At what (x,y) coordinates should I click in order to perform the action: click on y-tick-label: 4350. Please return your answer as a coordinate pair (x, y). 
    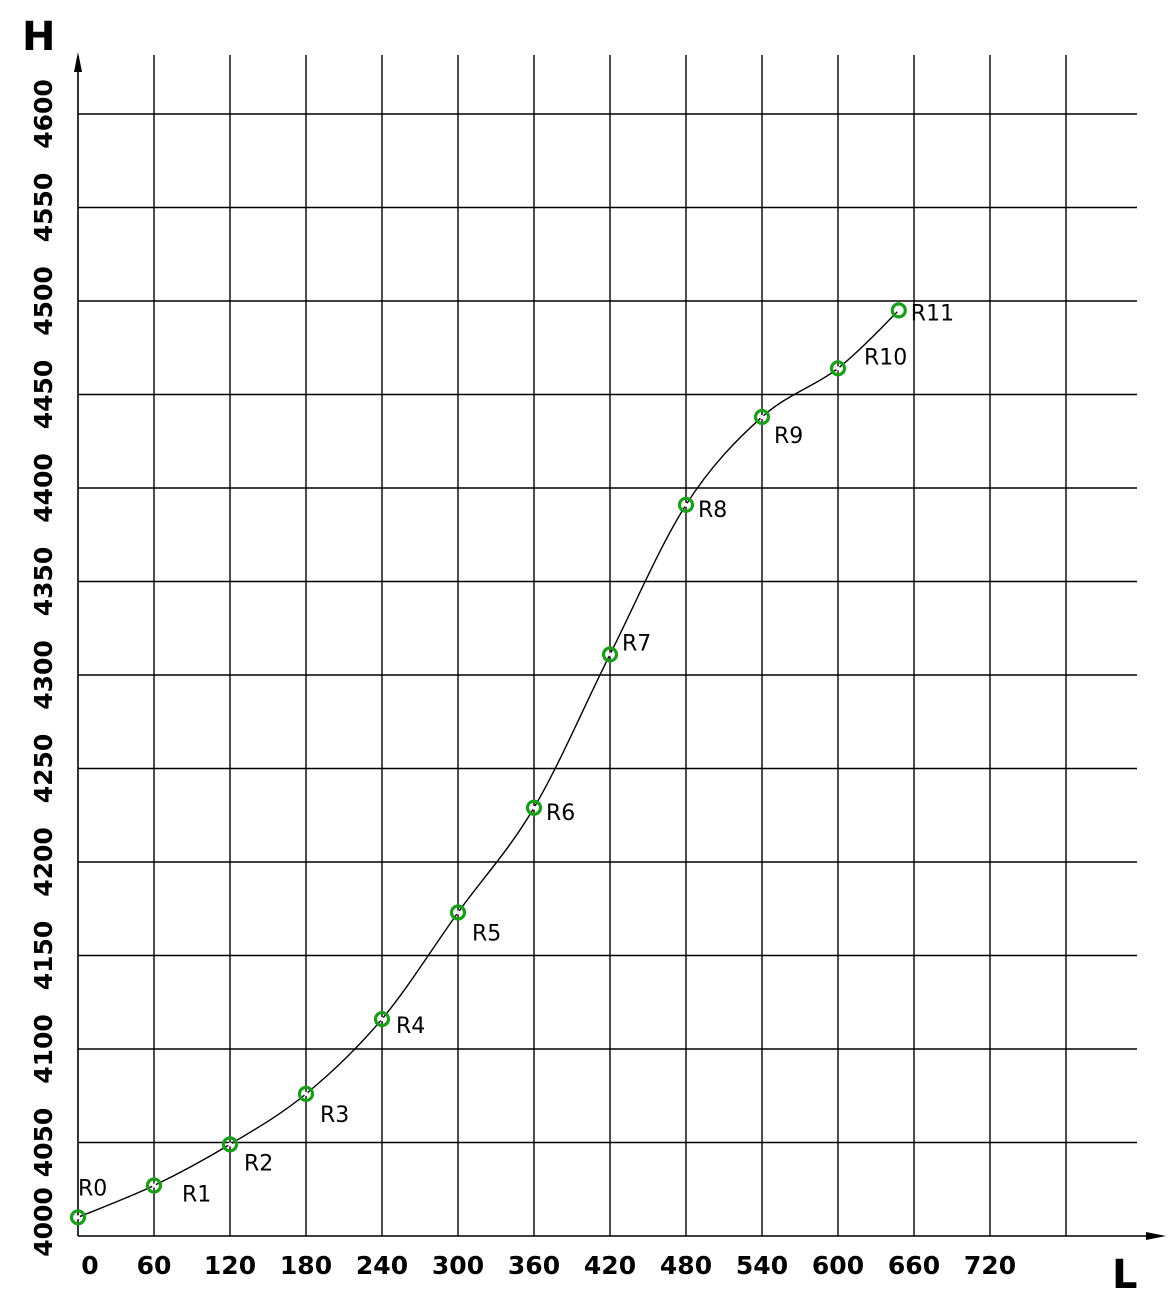
    Looking at the image, I should click on (43, 582).